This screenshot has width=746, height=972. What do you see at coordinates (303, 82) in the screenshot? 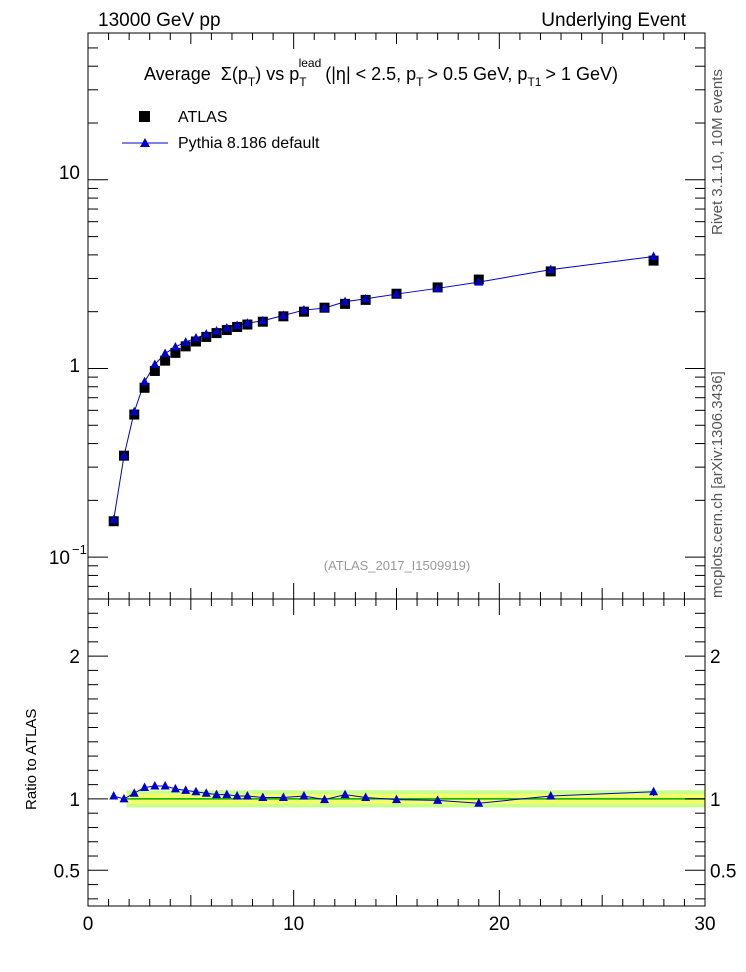
I see `title-t-sub-2: T` at bounding box center [303, 82].